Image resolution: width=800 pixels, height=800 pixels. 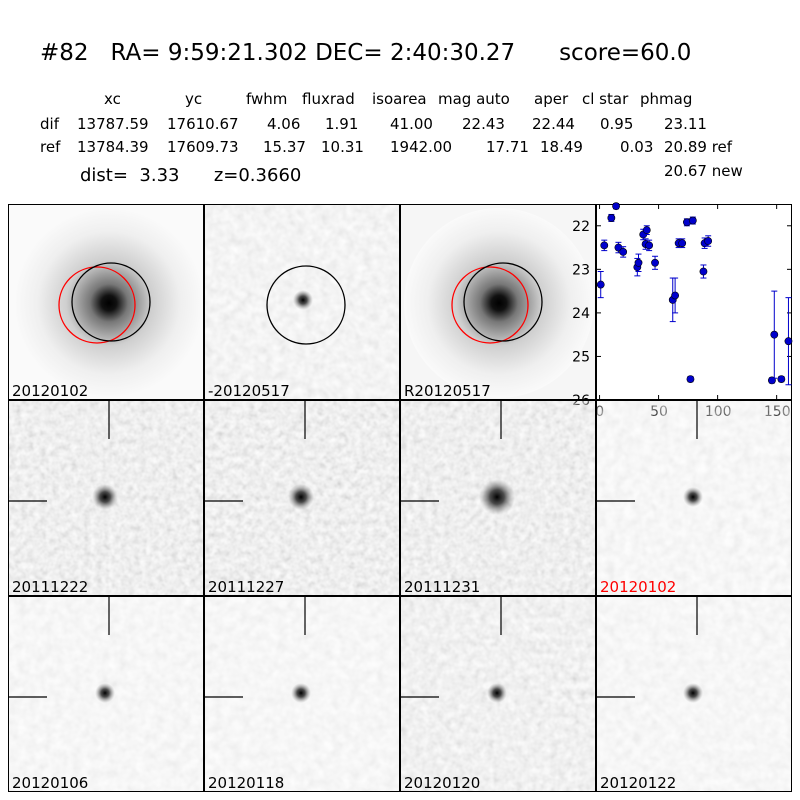 What do you see at coordinates (112, 99) in the screenshot?
I see `col-xc: xc` at bounding box center [112, 99].